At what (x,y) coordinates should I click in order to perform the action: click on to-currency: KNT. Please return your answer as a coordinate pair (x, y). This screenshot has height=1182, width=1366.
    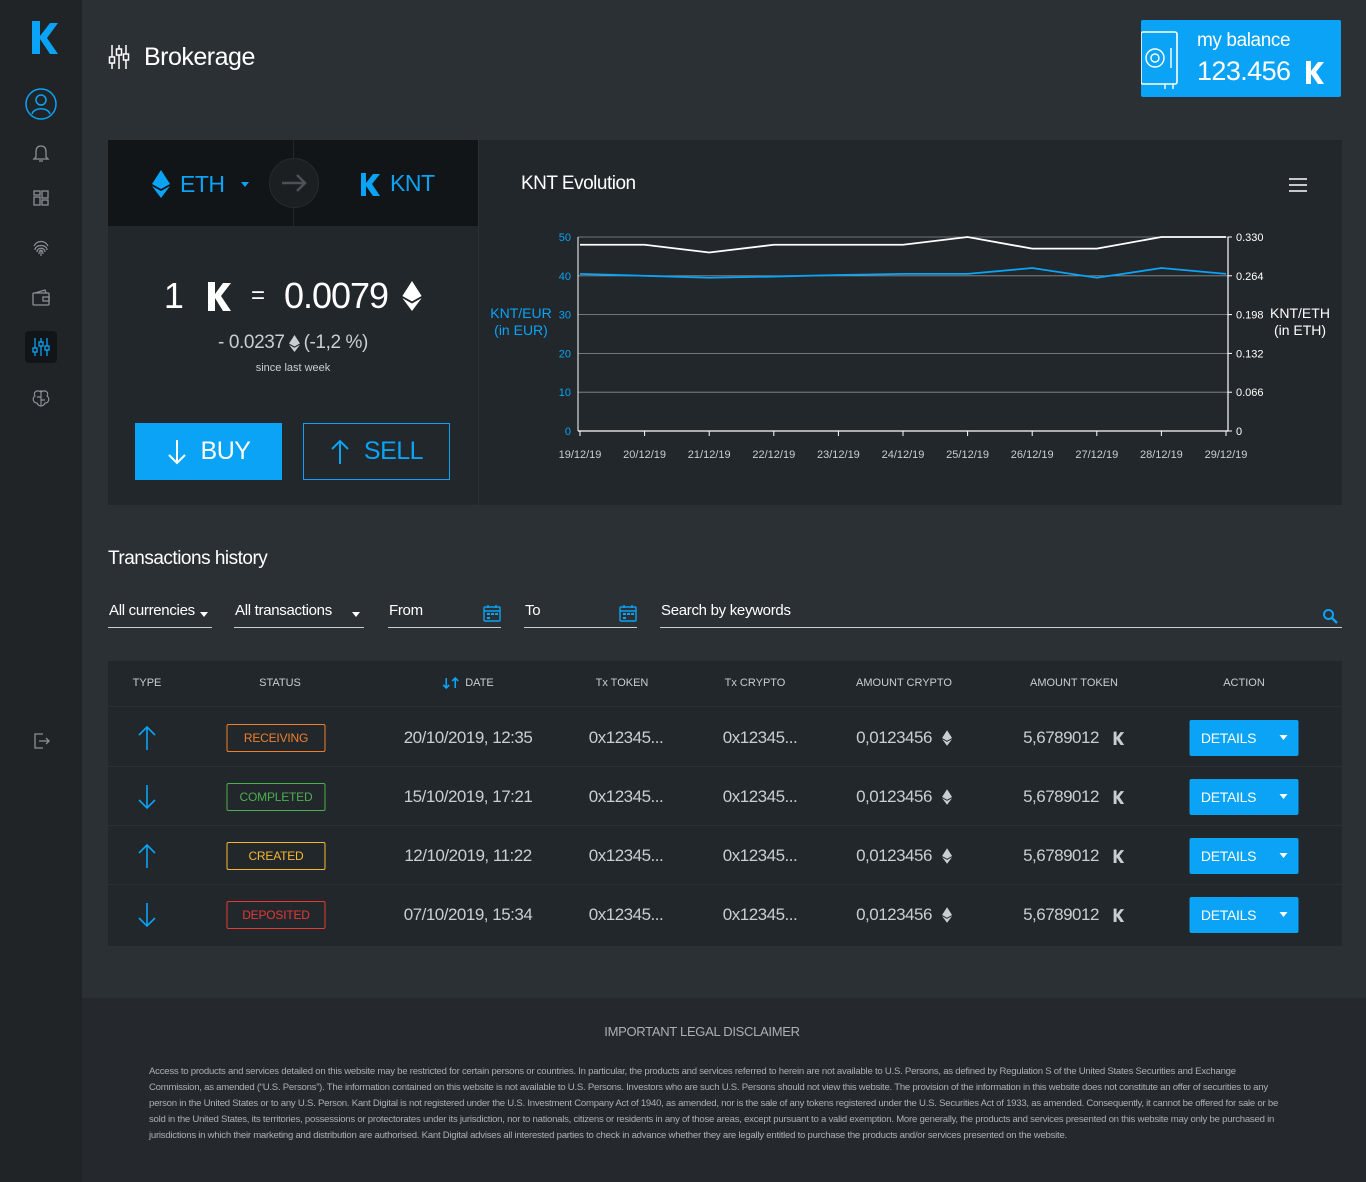
    Looking at the image, I should click on (393, 183).